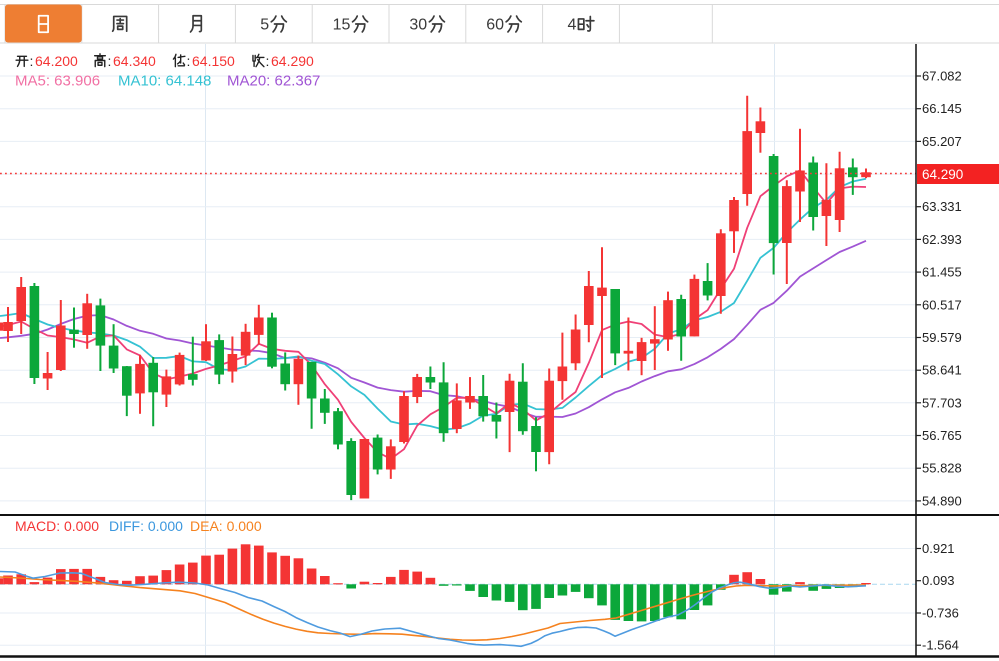 The width and height of the screenshot is (999, 661). Describe the element at coordinates (264, 25) in the screenshot. I see `svg-text: 5` at that location.